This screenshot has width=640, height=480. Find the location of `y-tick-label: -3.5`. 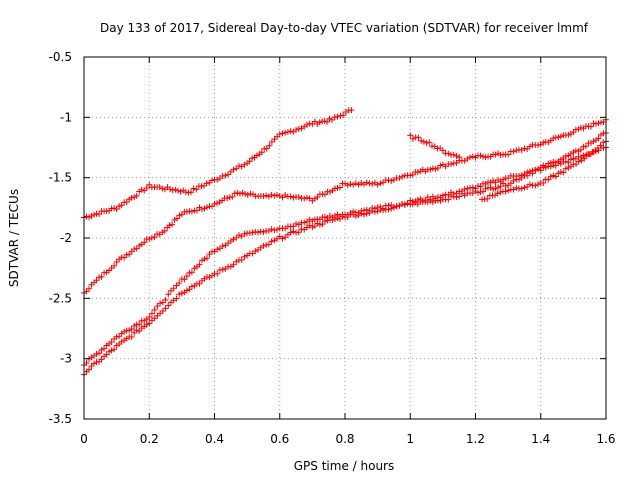

y-tick-label: -3.5 is located at coordinates (60, 419).